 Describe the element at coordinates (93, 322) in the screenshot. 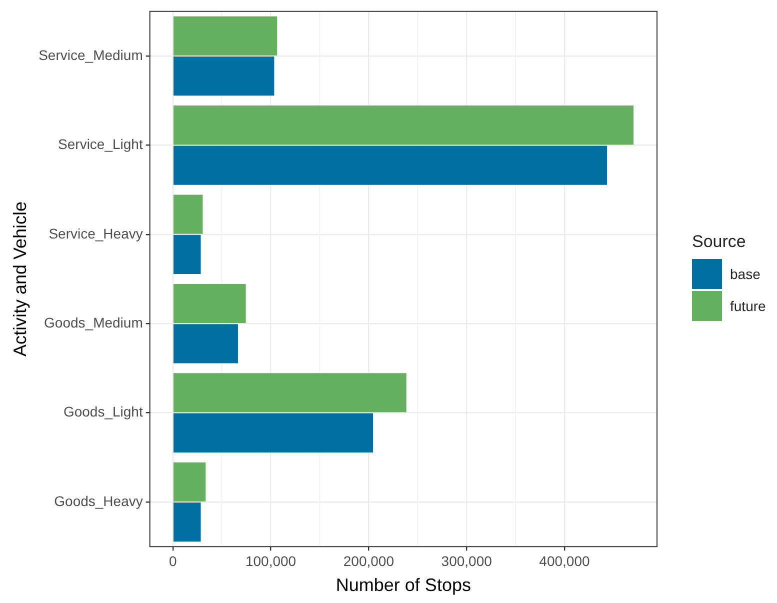

I see `y-tick-label: Goods_Medium` at that location.